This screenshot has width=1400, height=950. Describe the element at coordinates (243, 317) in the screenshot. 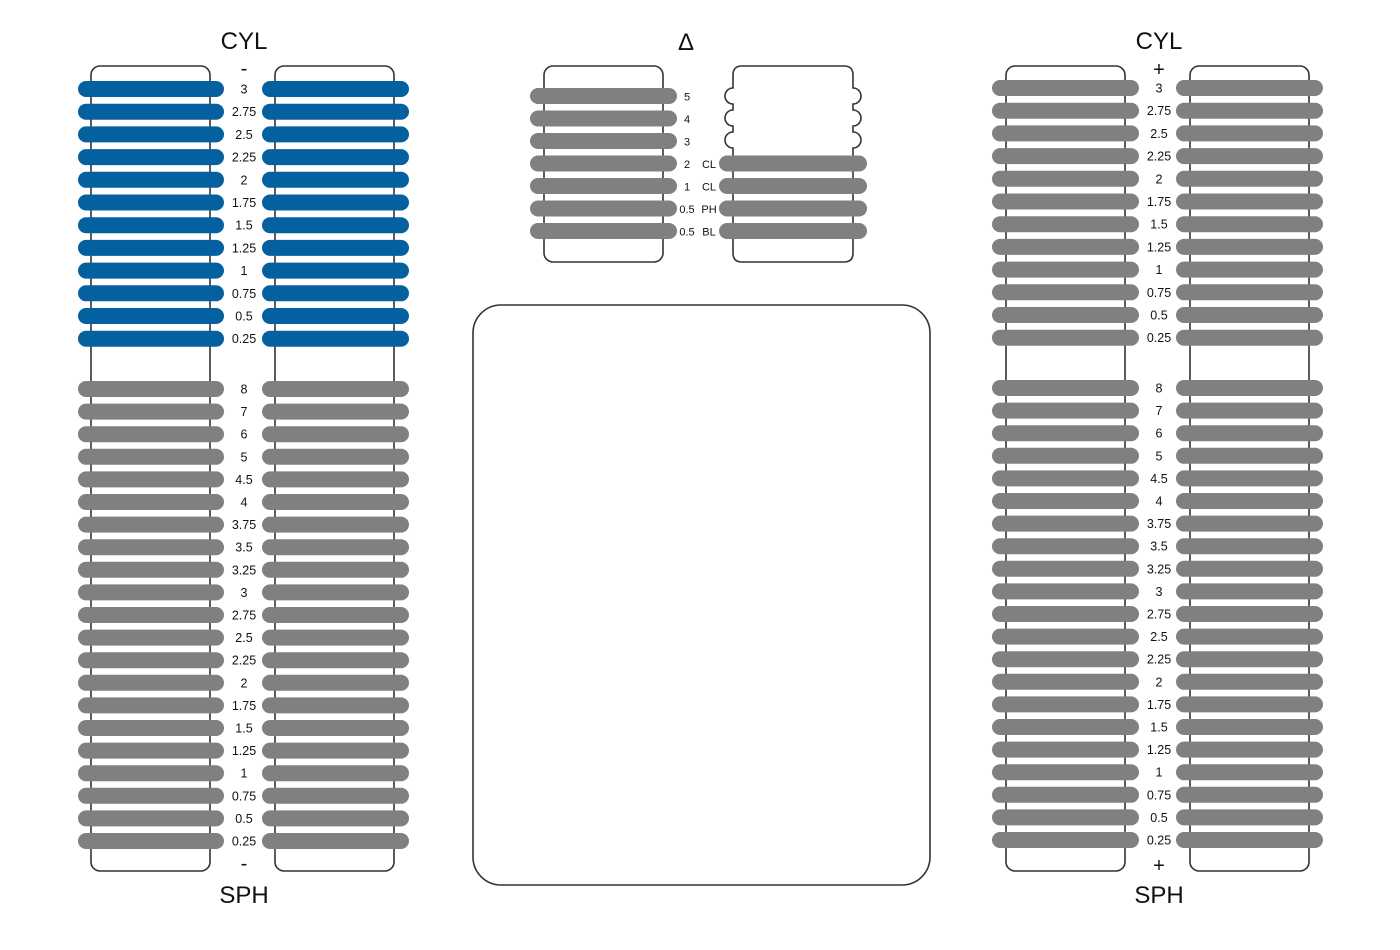

I see `minus-cyl-value-label: 0.5` at that location.